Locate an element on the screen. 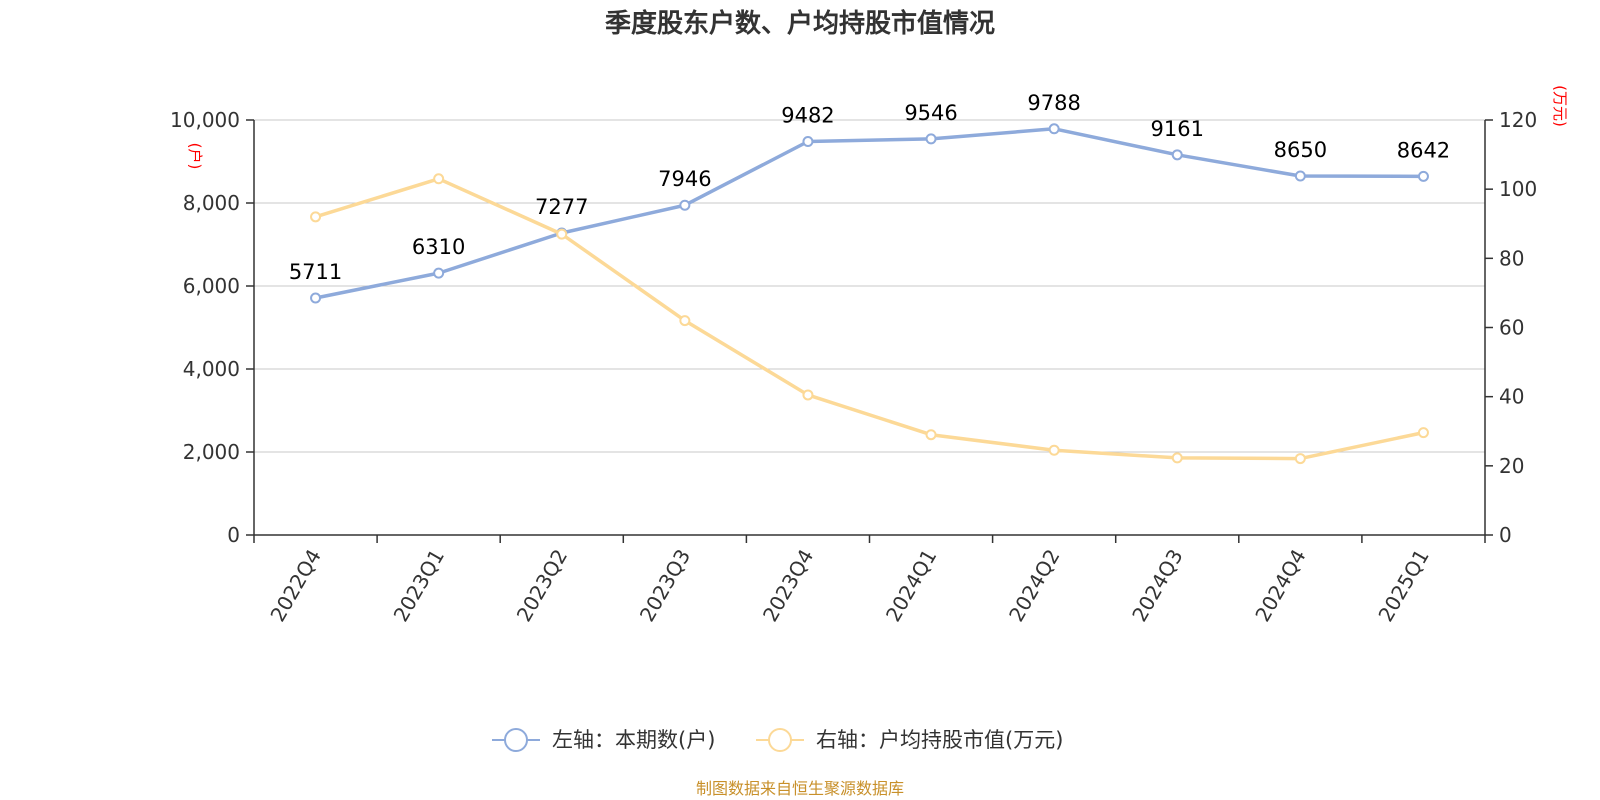 Image resolution: width=1600 pixels, height=800 pixels. chart-title: 季度股东户数、户均持股市值情况 is located at coordinates (800, 23).